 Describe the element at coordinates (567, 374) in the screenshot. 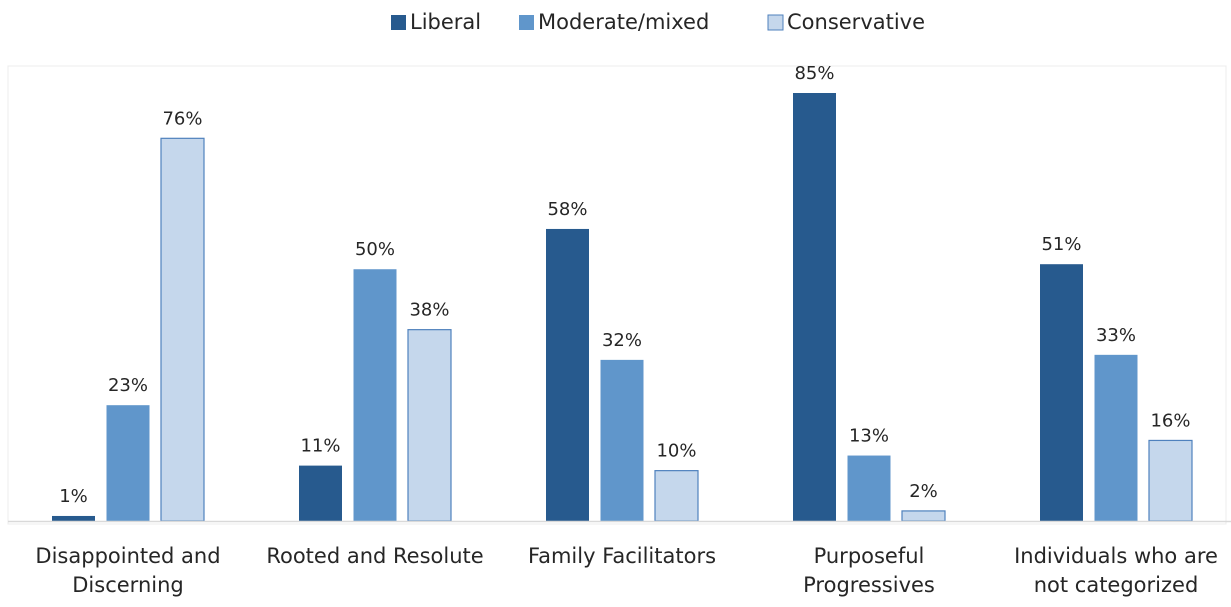

I see `bar-liberal-family-facilitators` at that location.